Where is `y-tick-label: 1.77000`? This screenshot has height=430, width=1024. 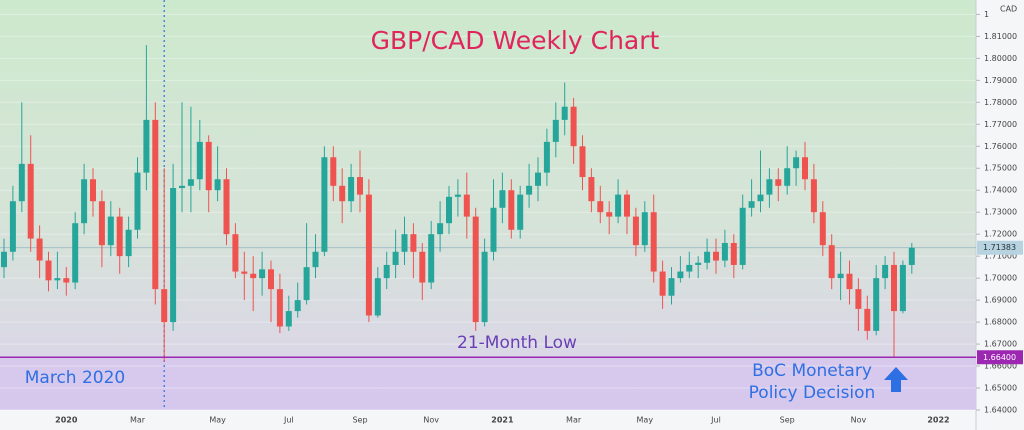 y-tick-label: 1.77000 is located at coordinates (1000, 124).